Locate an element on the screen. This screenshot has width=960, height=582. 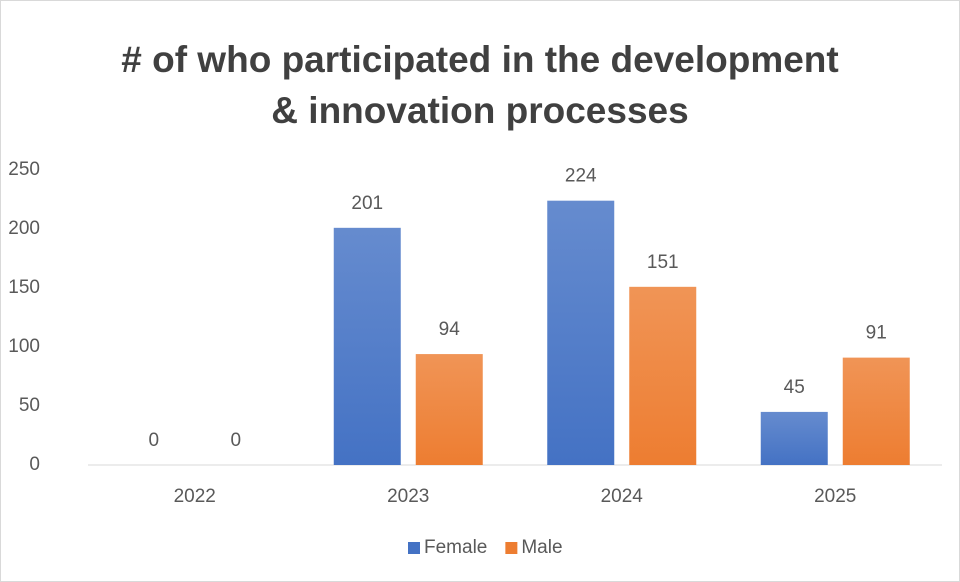
data-label: 91 is located at coordinates (876, 333).